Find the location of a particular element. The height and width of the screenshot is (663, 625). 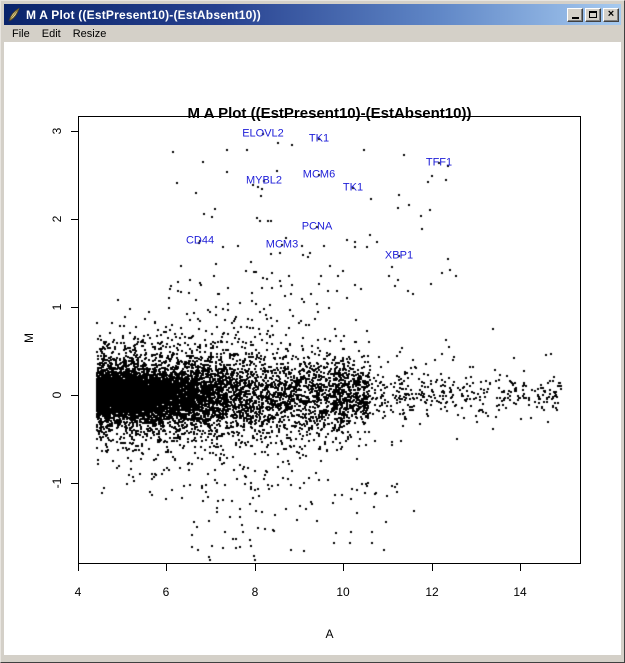

feather-icon is located at coordinates (14, 15).